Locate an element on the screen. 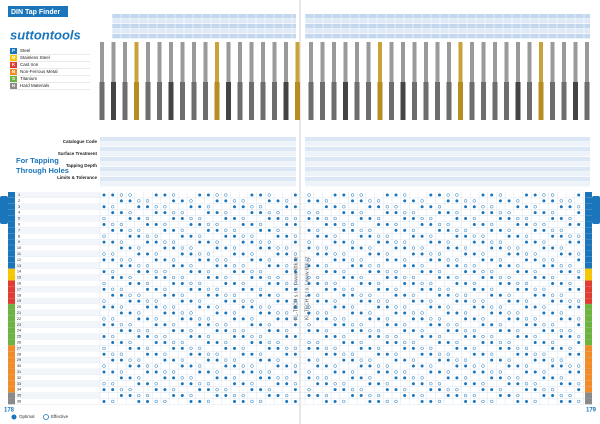 The height and width of the screenshot is (424, 600). spec-row is located at coordinates (198, 184).